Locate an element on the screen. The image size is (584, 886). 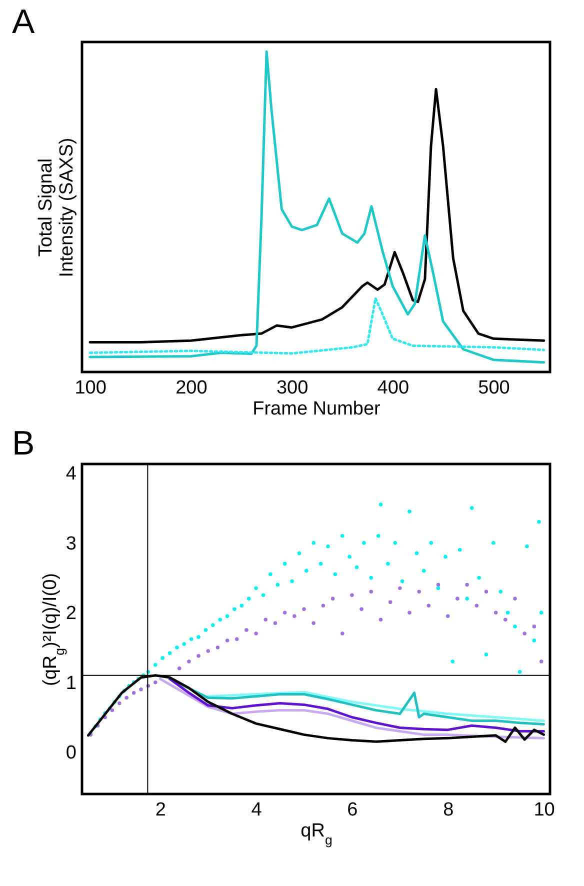
x-tick-label: 100 is located at coordinates (90, 388).